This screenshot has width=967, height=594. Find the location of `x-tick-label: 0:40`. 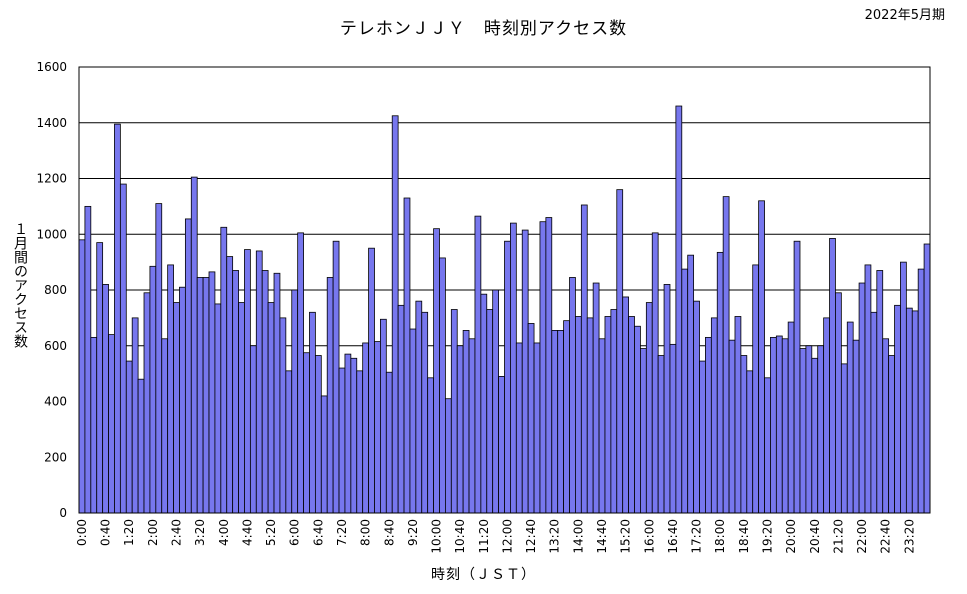

x-tick-label: 0:40 is located at coordinates (106, 532).